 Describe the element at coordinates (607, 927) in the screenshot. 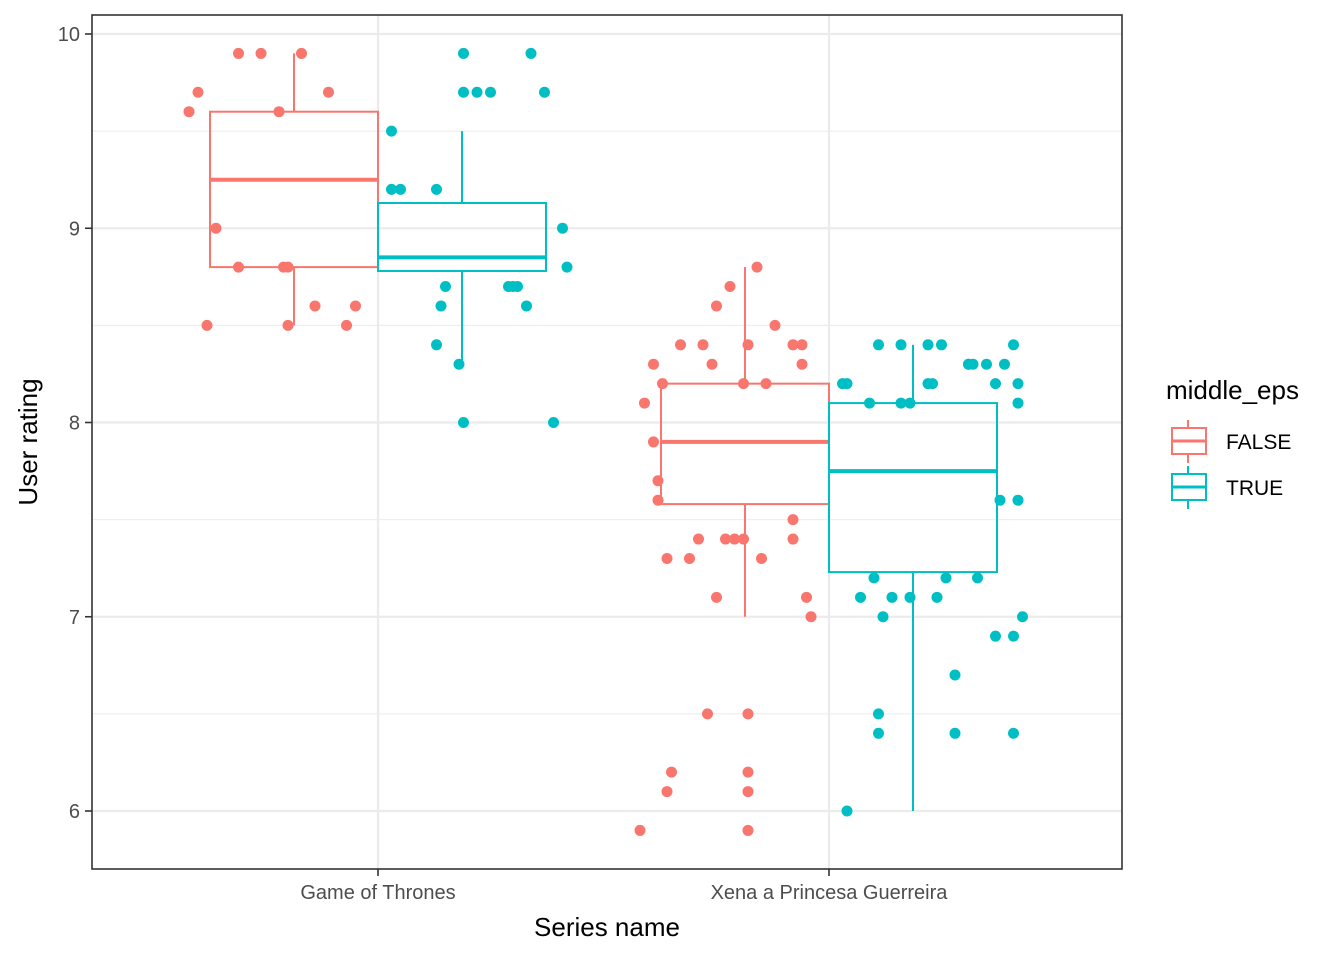

I see `x-axis-title: Series name` at that location.